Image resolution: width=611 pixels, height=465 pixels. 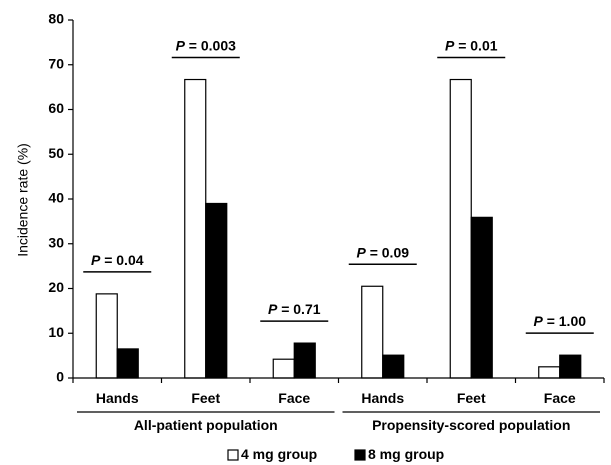 What do you see at coordinates (559, 321) in the screenshot?
I see `p-value-label: P = 1.00` at bounding box center [559, 321].